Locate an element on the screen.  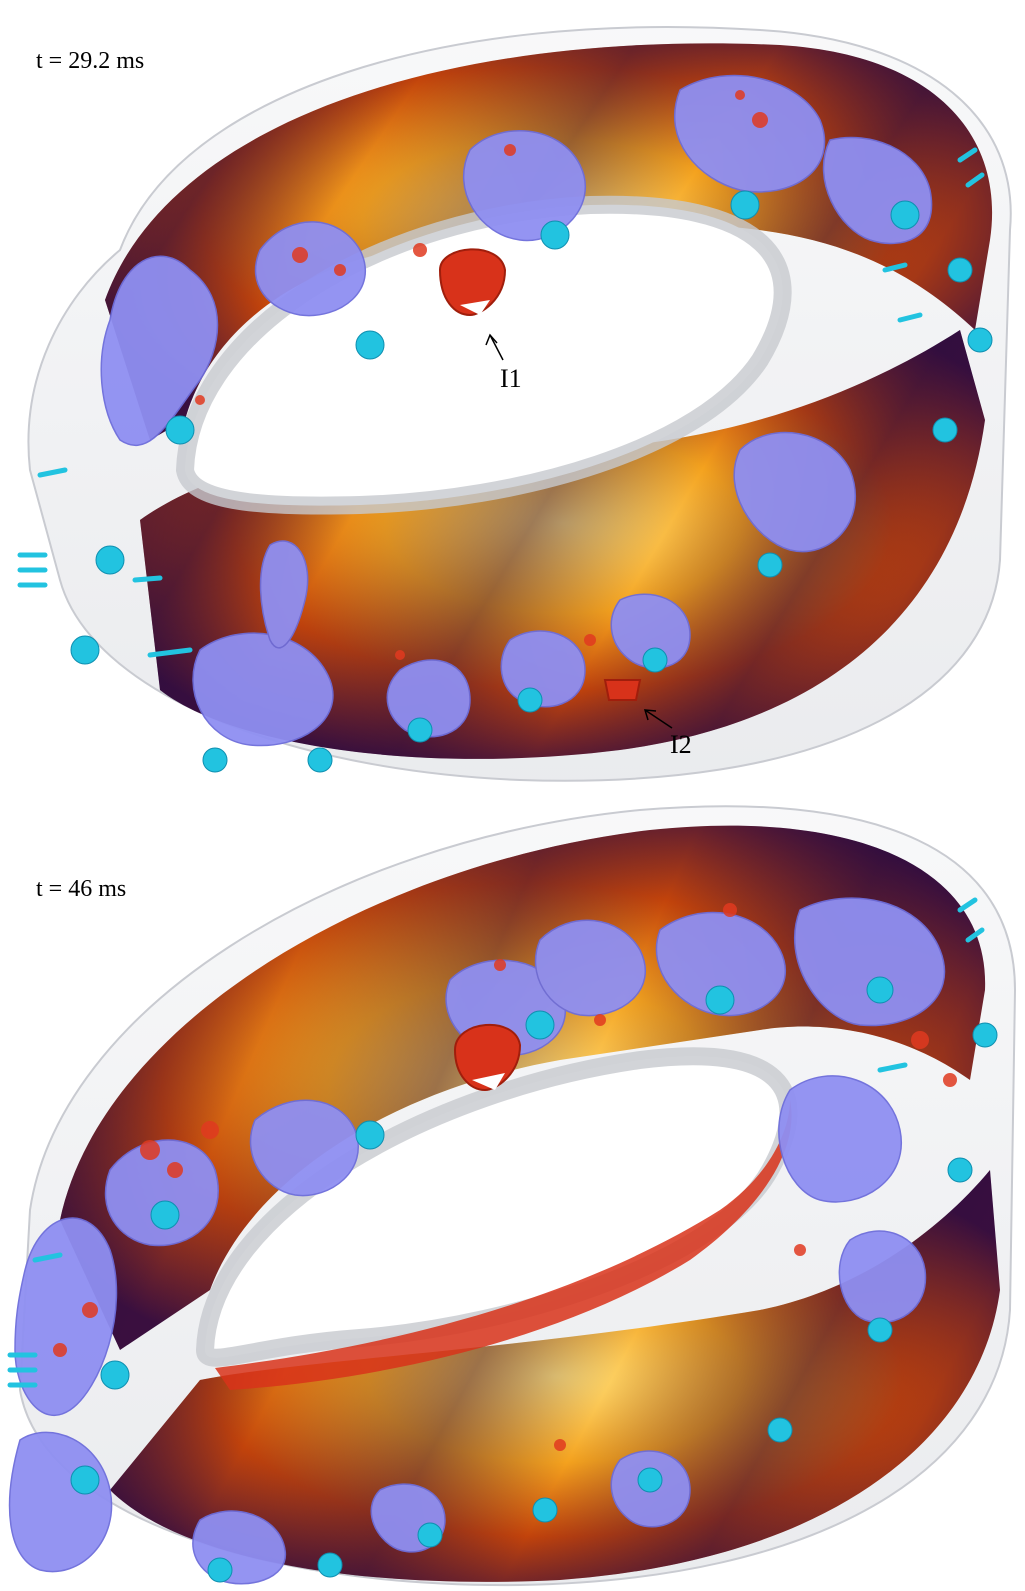
callout-label-i1: I1 is located at coordinates (511, 378).